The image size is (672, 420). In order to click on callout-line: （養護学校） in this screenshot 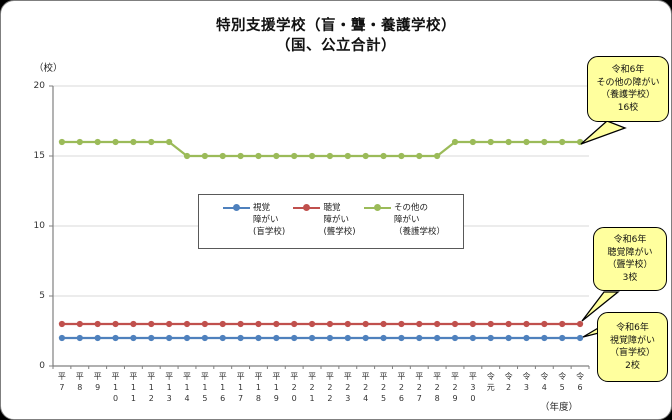, I will do `click(627, 95)`.